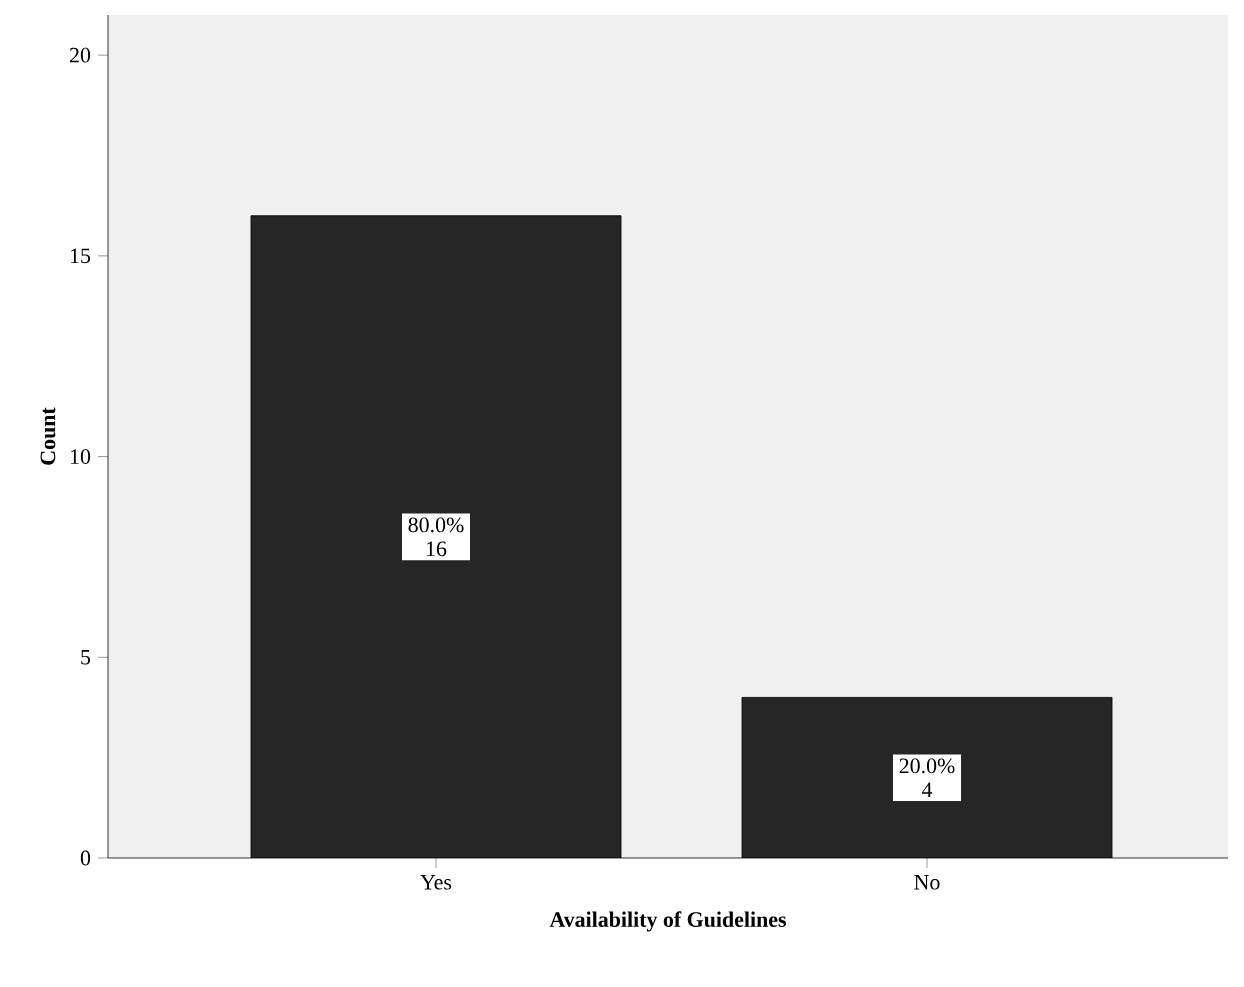  I want to click on y-tick-label: 0, so click(85, 858).